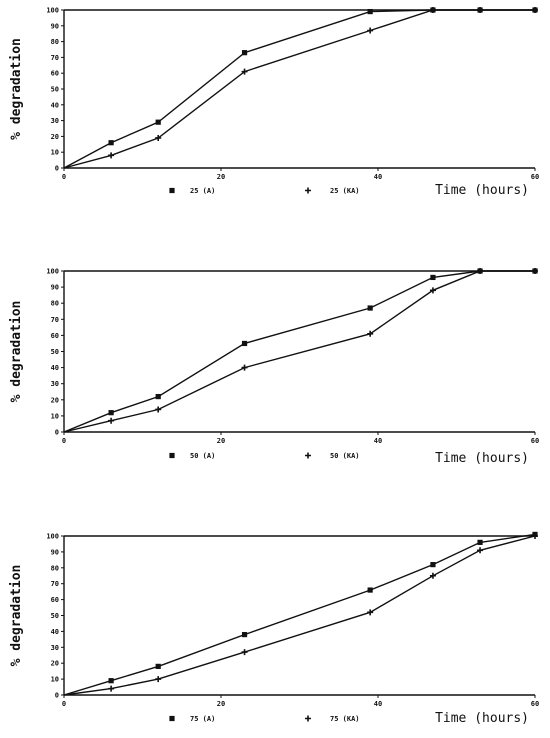 The height and width of the screenshot is (738, 550). What do you see at coordinates (345, 191) in the screenshot?
I see `legend-label: 25 (KA)` at bounding box center [345, 191].